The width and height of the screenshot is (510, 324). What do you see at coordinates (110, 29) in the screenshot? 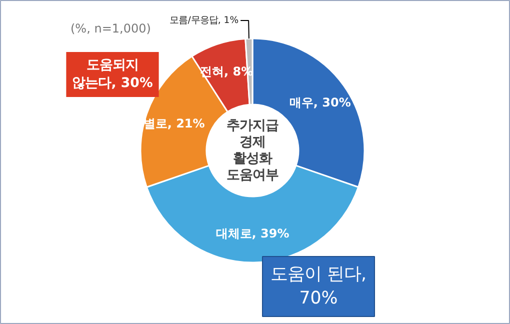
I see `text: (%, n=1,000)` at bounding box center [110, 29].